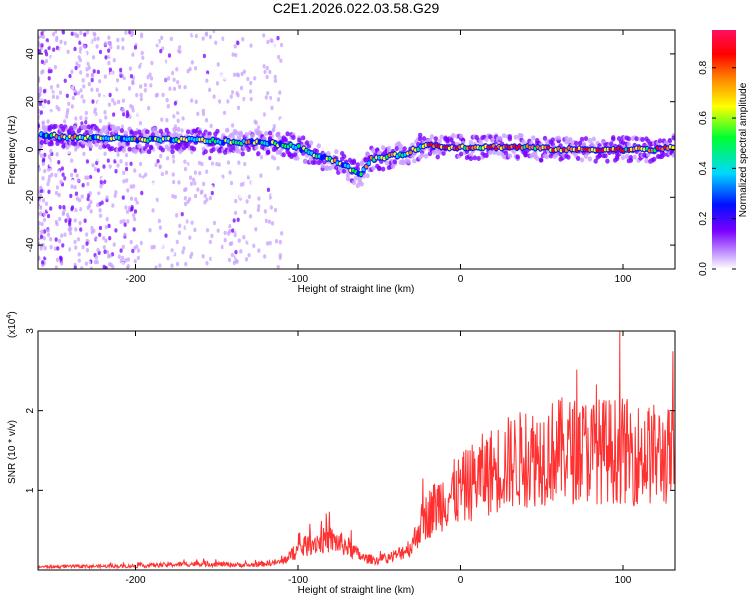  I want to click on colorbar-gradient, so click(724, 149).